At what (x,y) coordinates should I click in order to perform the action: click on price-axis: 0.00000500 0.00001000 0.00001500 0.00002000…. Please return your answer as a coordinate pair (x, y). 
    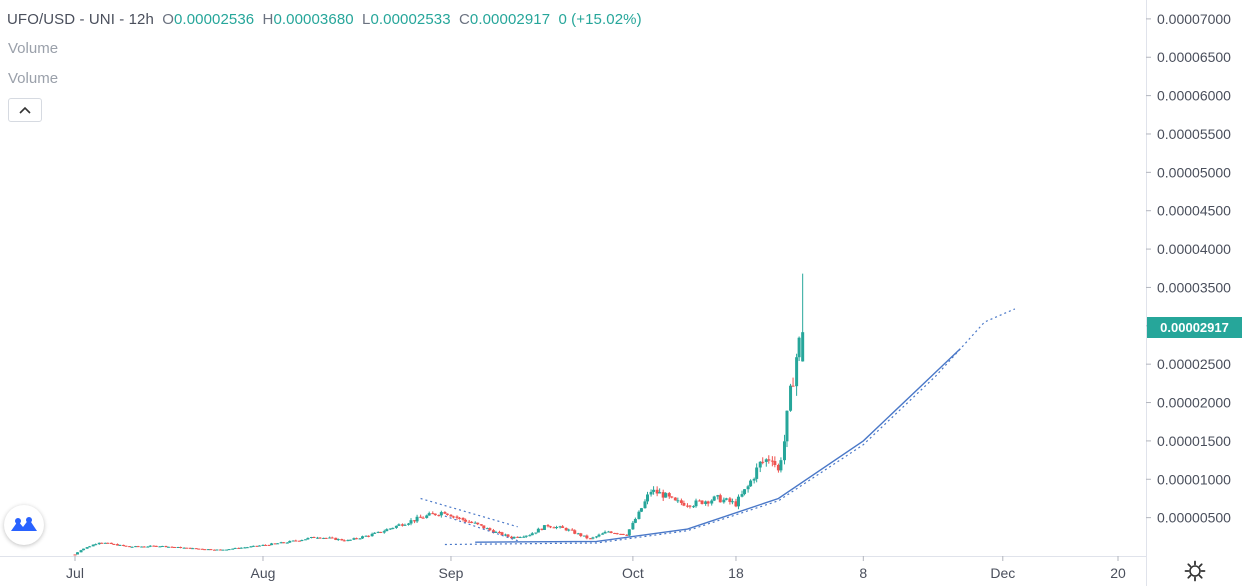
    Looking at the image, I should click on (1188, 268).